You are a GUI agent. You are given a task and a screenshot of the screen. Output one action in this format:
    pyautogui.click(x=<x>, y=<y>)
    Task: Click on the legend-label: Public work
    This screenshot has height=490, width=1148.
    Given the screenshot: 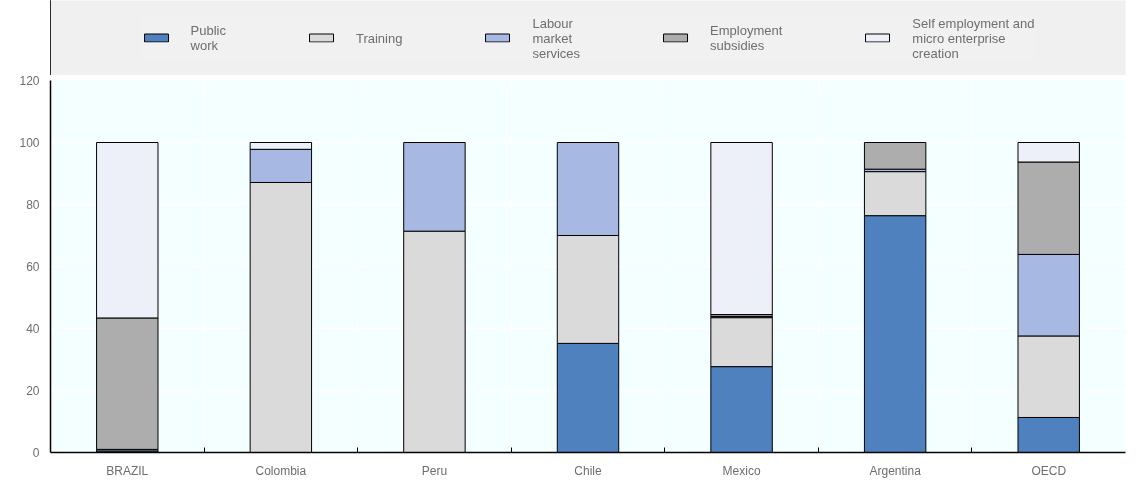 What is the action you would take?
    pyautogui.click(x=208, y=37)
    